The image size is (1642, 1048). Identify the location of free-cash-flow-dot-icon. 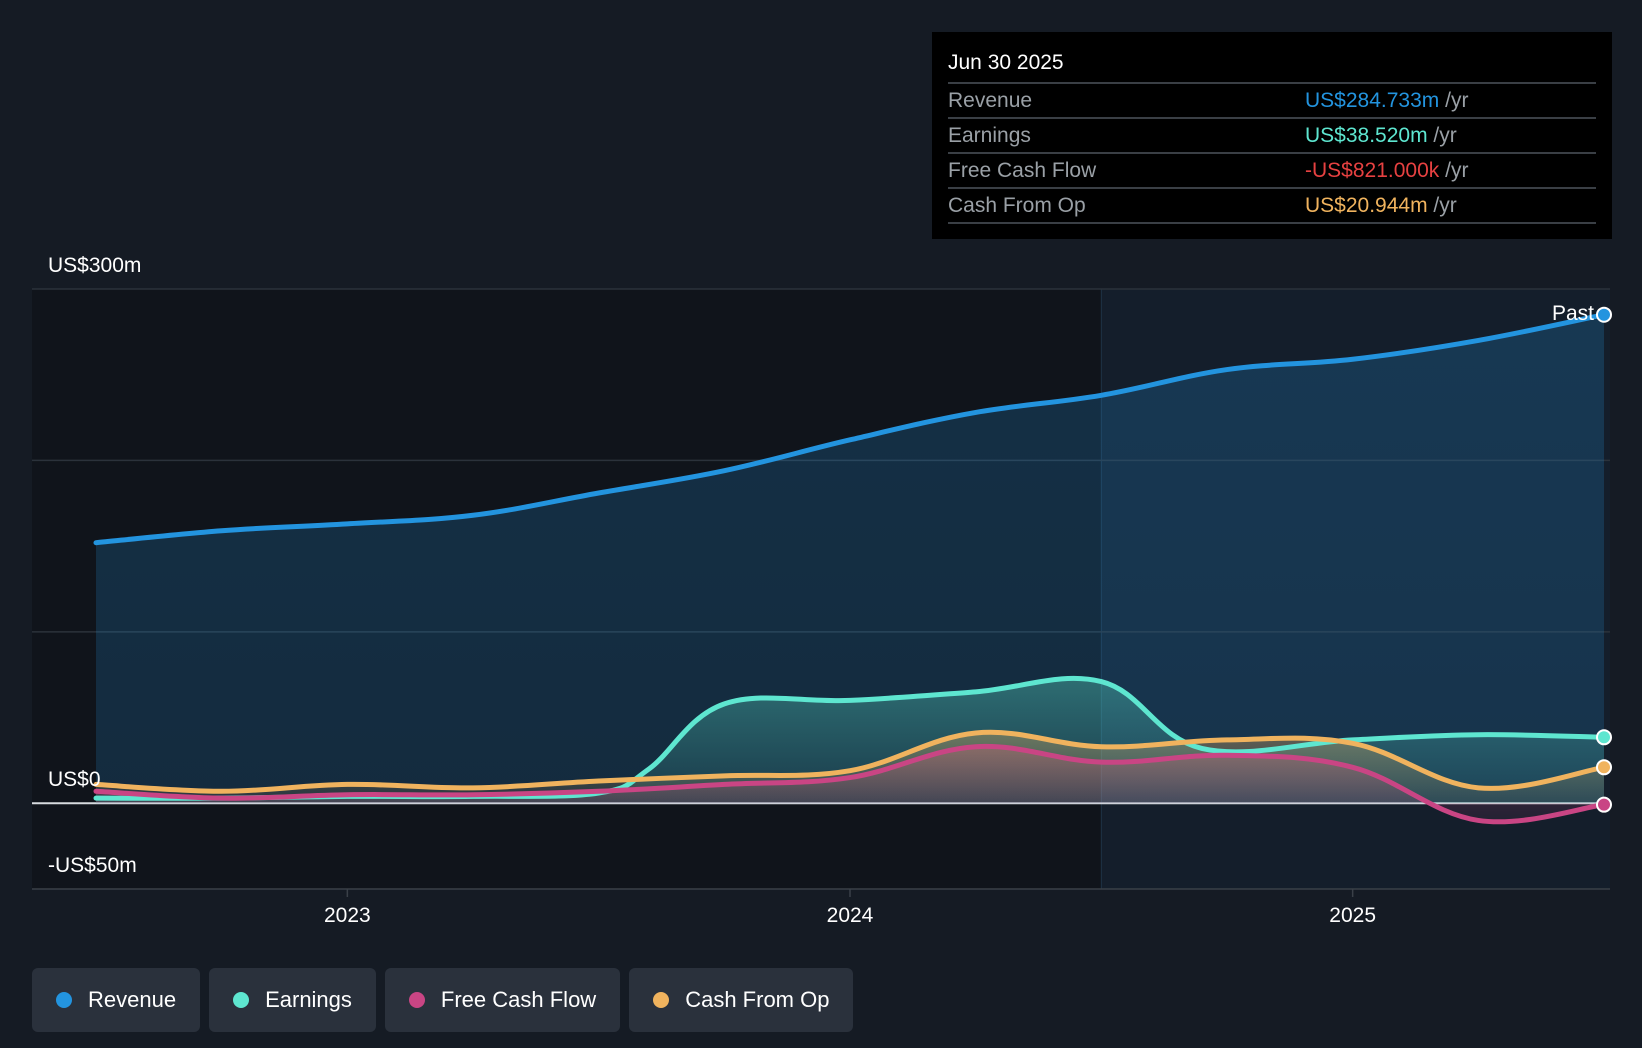
(416, 1000).